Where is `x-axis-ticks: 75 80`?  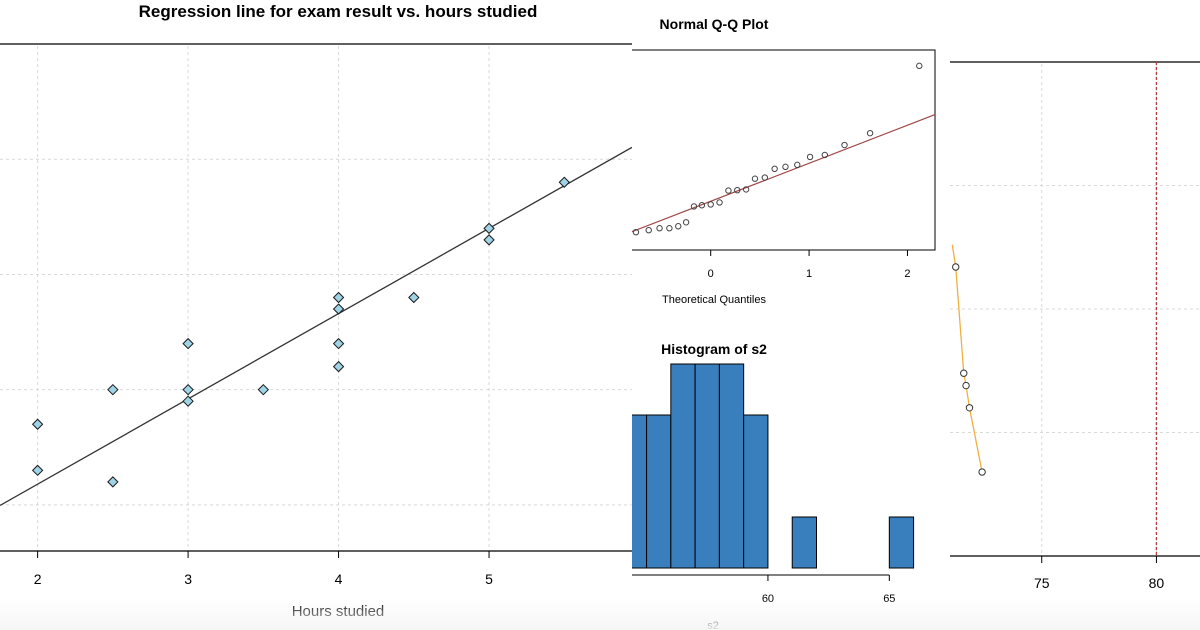 x-axis-ticks: 75 80 is located at coordinates (1099, 573).